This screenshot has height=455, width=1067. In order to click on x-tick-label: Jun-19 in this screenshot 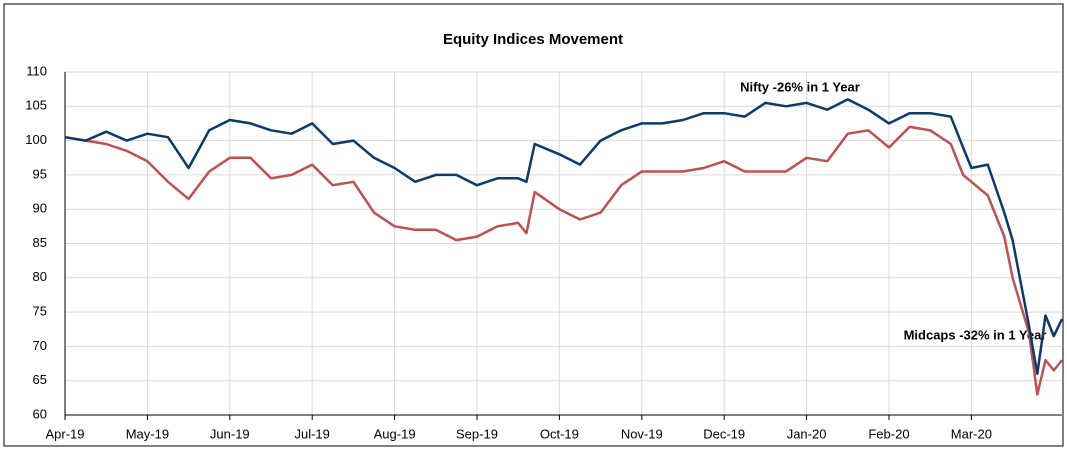, I will do `click(230, 433)`.